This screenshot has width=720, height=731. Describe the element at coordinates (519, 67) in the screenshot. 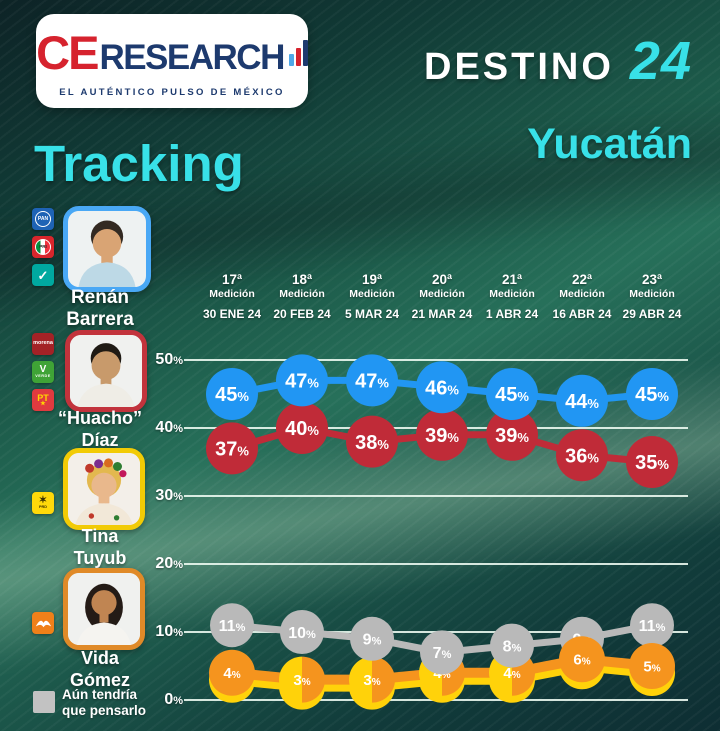

I see `title-destino: DESTINO` at that location.